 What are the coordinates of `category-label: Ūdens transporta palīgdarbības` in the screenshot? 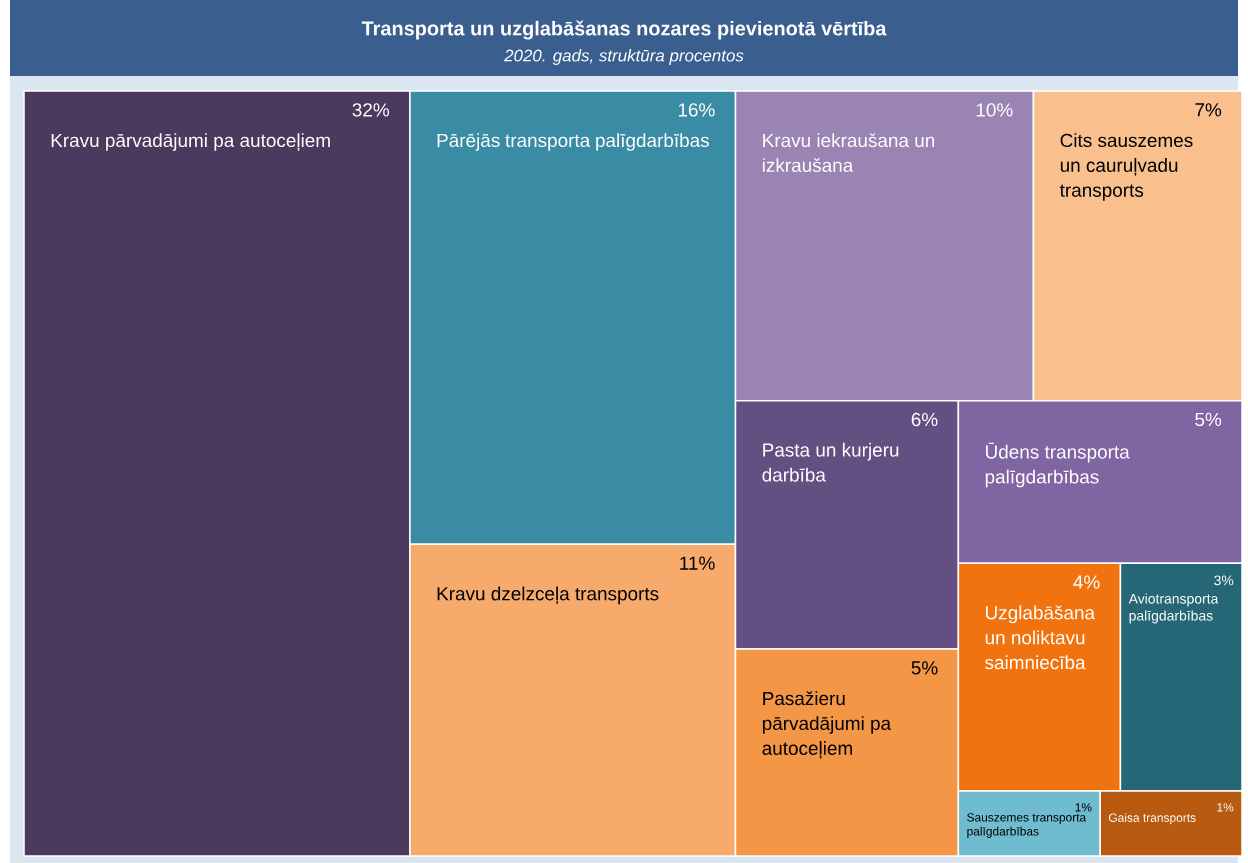 It's located at (1057, 465).